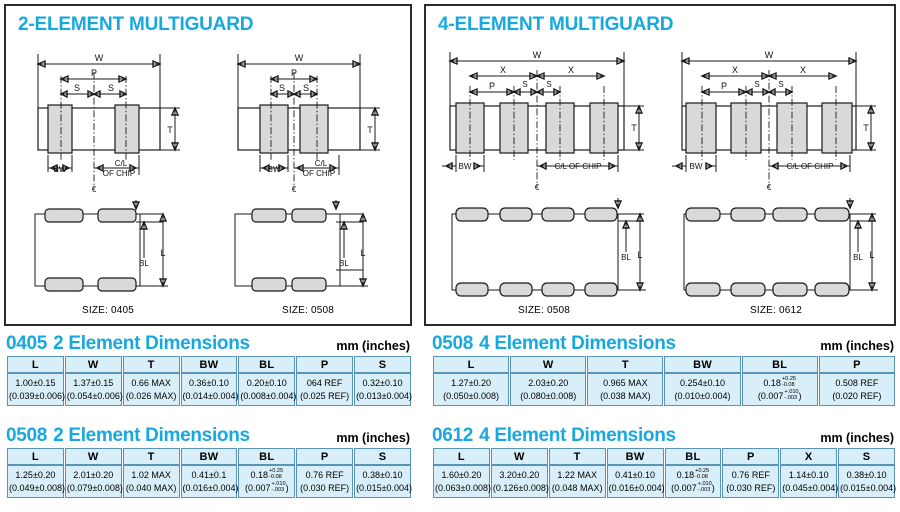 The height and width of the screenshot is (512, 900). What do you see at coordinates (308, 310) in the screenshot?
I see `size-label-0508-2el: SIZE: 0508` at bounding box center [308, 310].